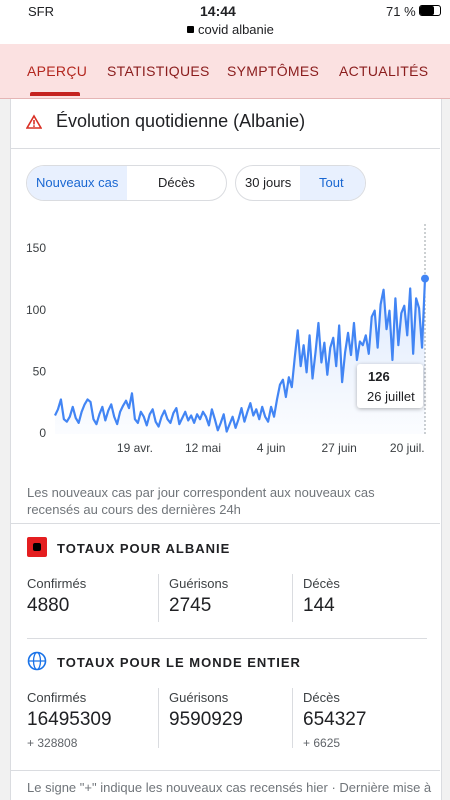 The height and width of the screenshot is (800, 450). What do you see at coordinates (34, 121) in the screenshot?
I see `warning-icon` at bounding box center [34, 121].